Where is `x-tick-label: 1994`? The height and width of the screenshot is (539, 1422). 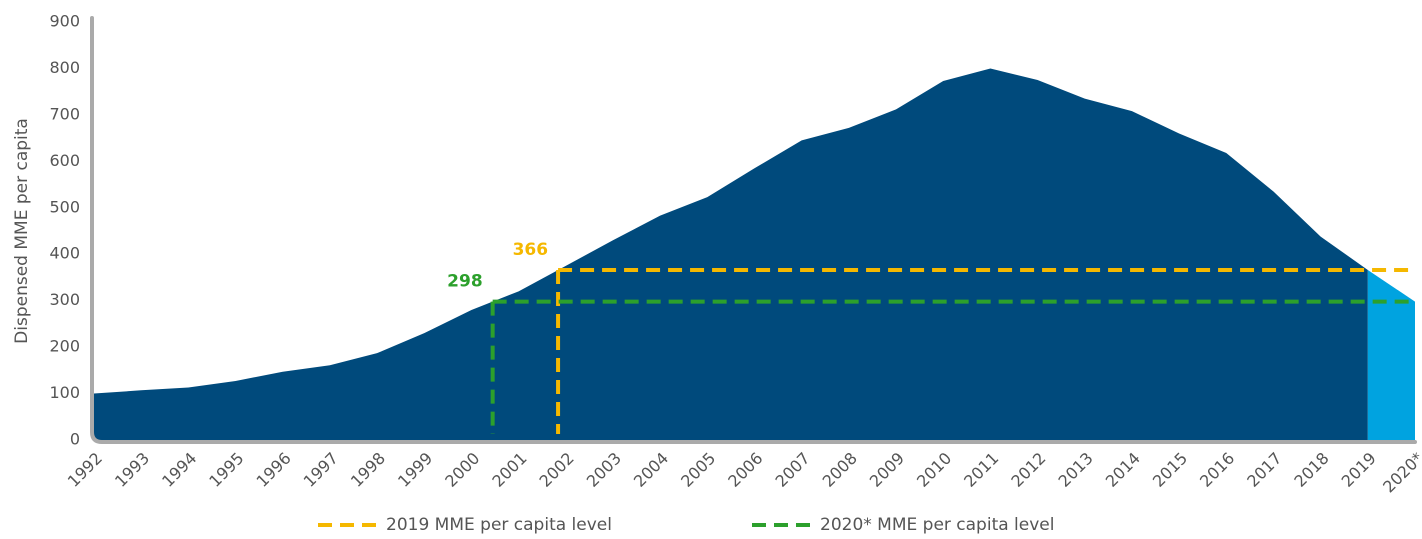 x-tick-label: 1994 is located at coordinates (179, 470).